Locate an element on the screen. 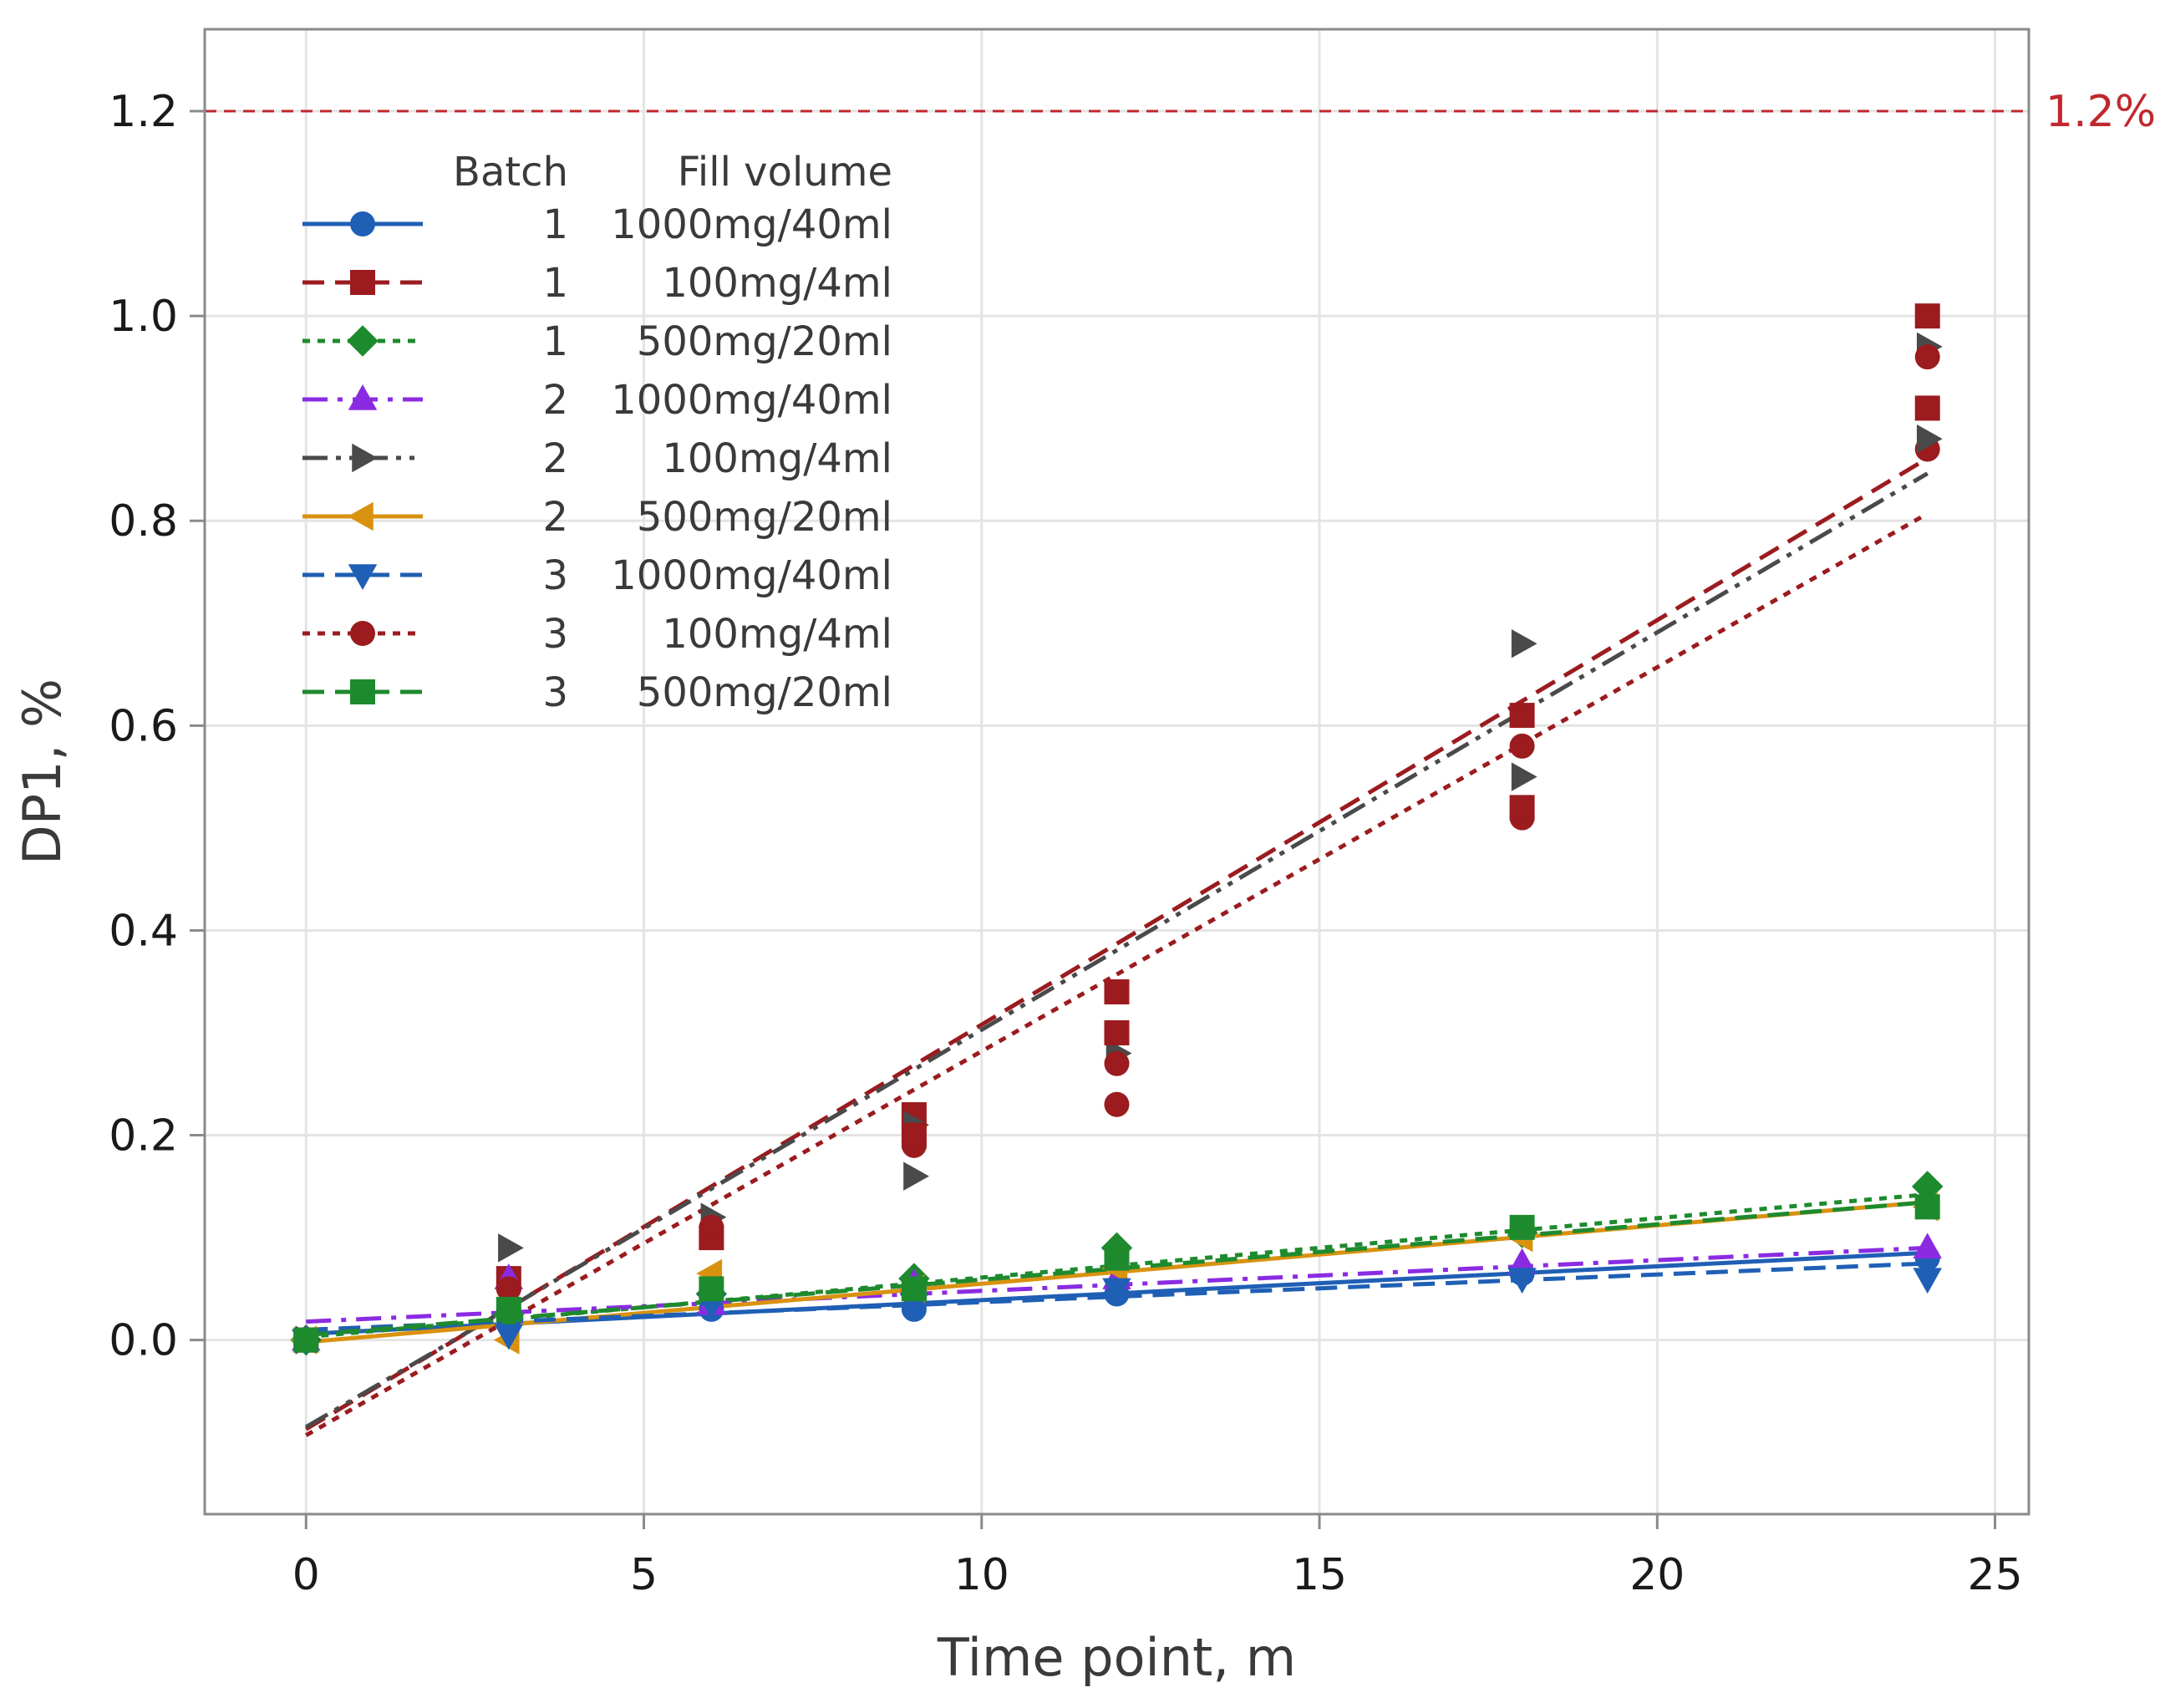  y-tick-label: 1.0 is located at coordinates (143, 317).